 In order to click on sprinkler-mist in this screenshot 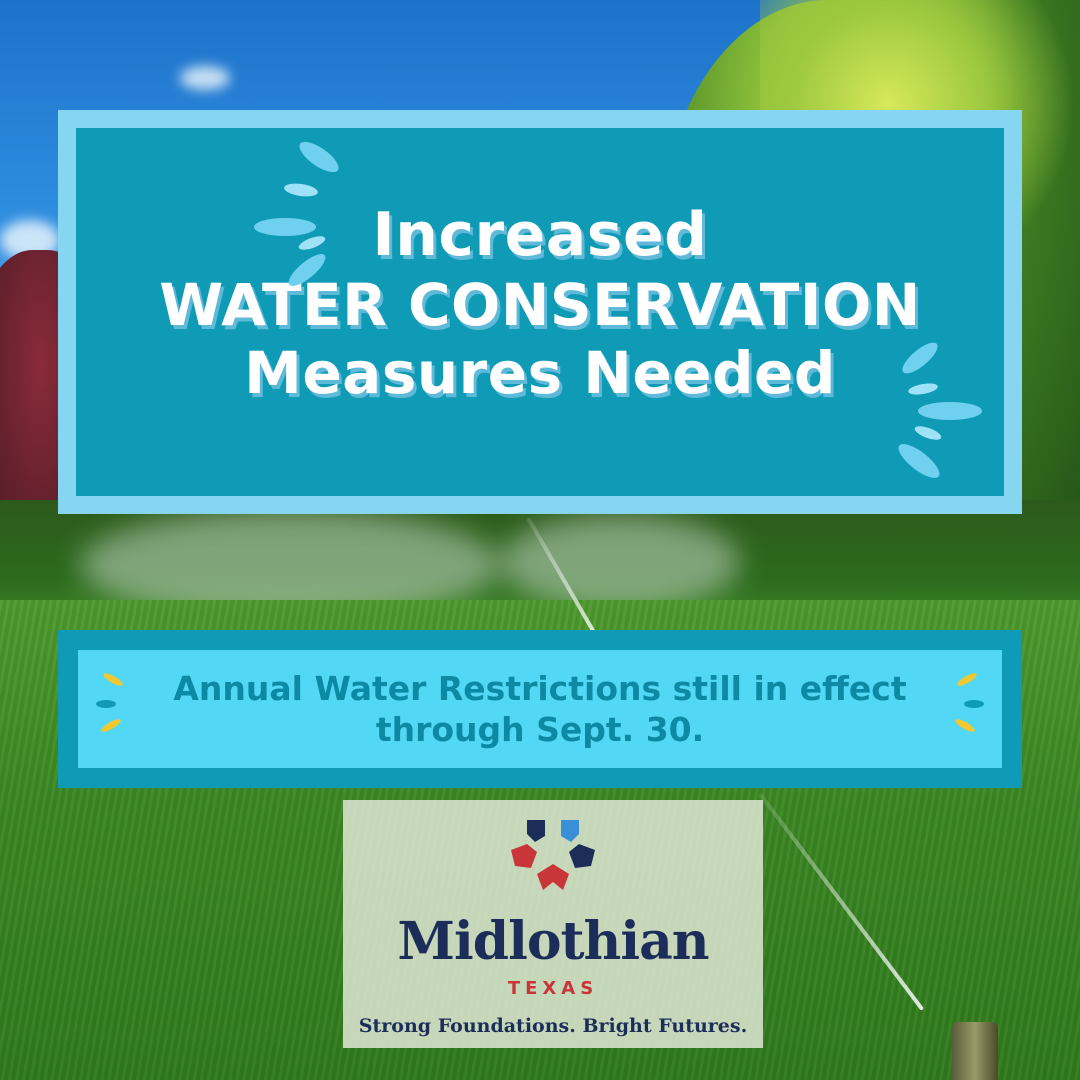, I will do `click(620, 562)`.